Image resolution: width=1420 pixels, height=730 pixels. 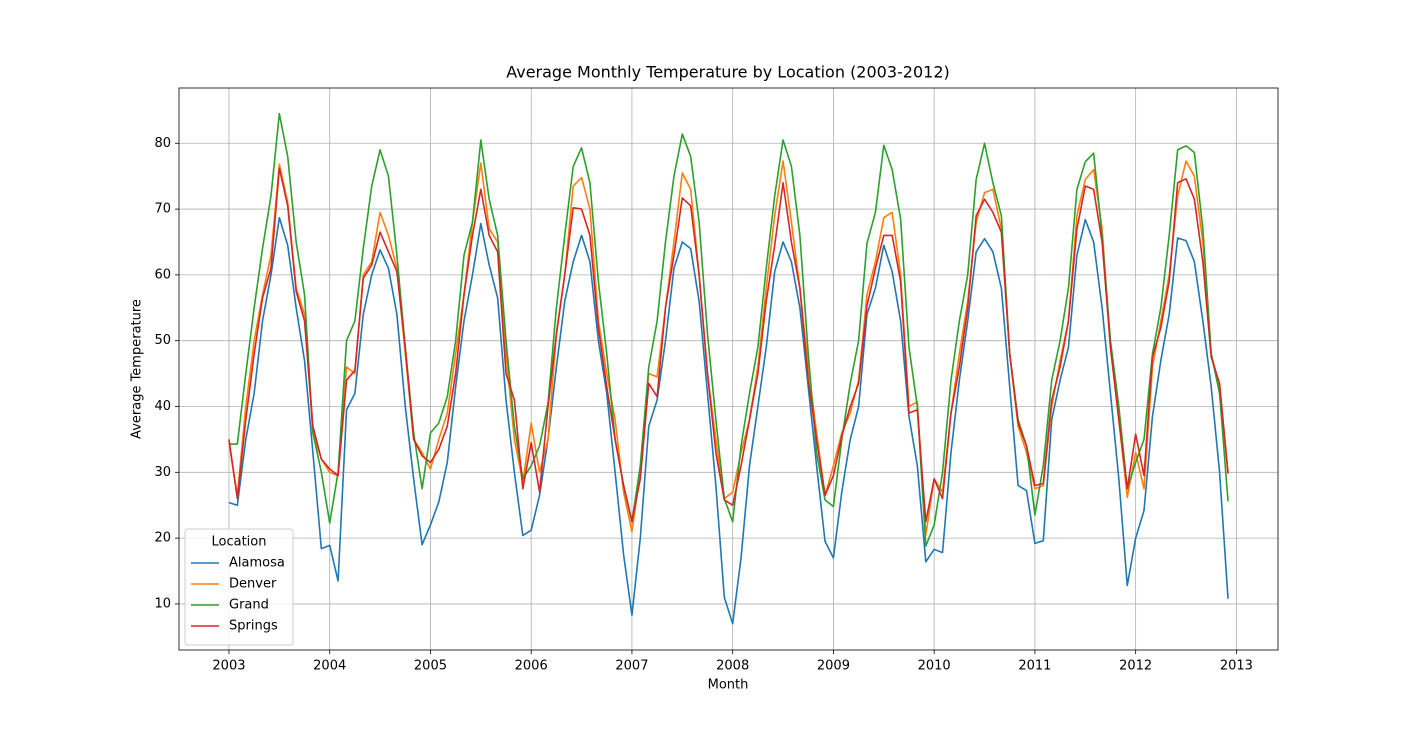 I want to click on x-tick-label: 2010, so click(x=934, y=666).